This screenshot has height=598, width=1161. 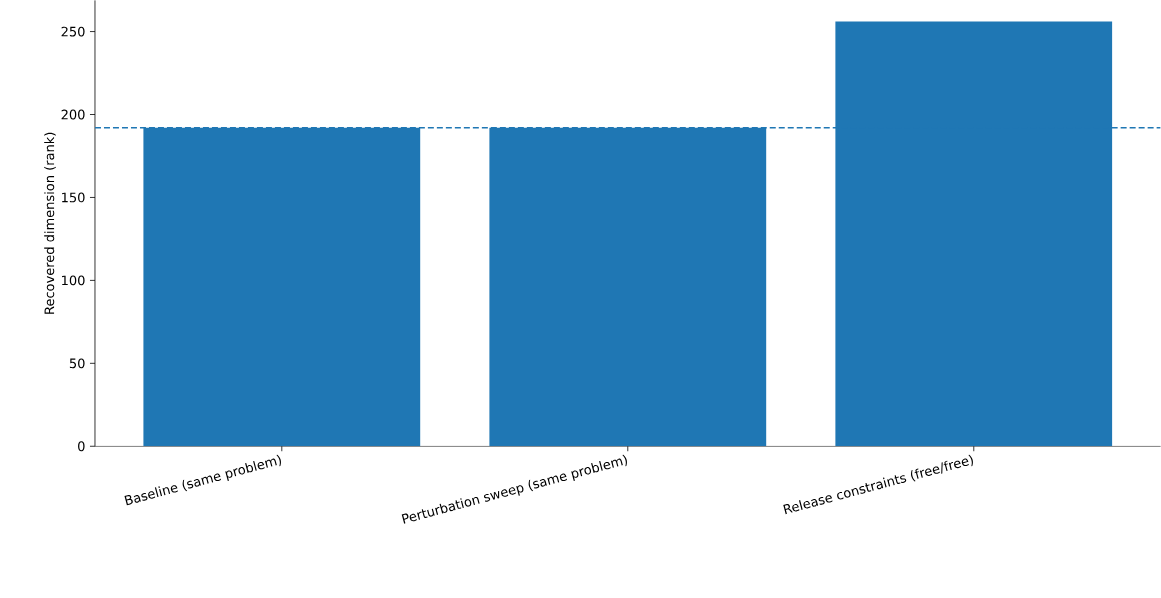 What do you see at coordinates (73, 280) in the screenshot?
I see `y-tick-label: 100` at bounding box center [73, 280].